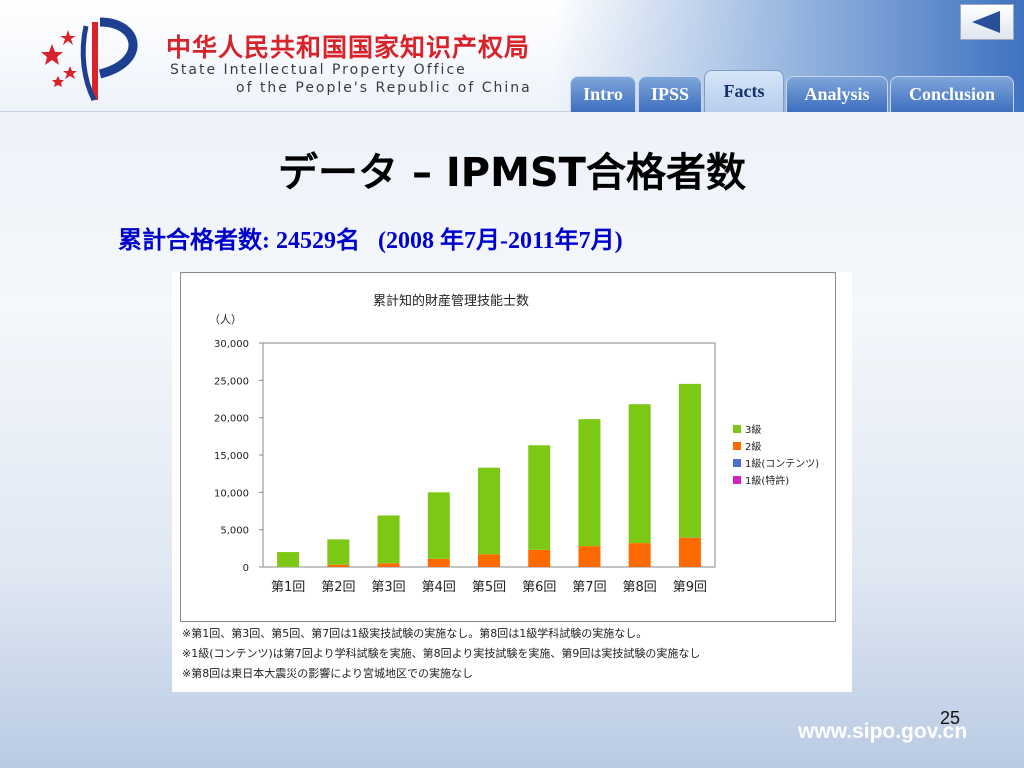 This screenshot has height=768, width=1024. What do you see at coordinates (348, 47) in the screenshot?
I see `org-name-cn: 中华人民共和国国家知识产权局` at bounding box center [348, 47].